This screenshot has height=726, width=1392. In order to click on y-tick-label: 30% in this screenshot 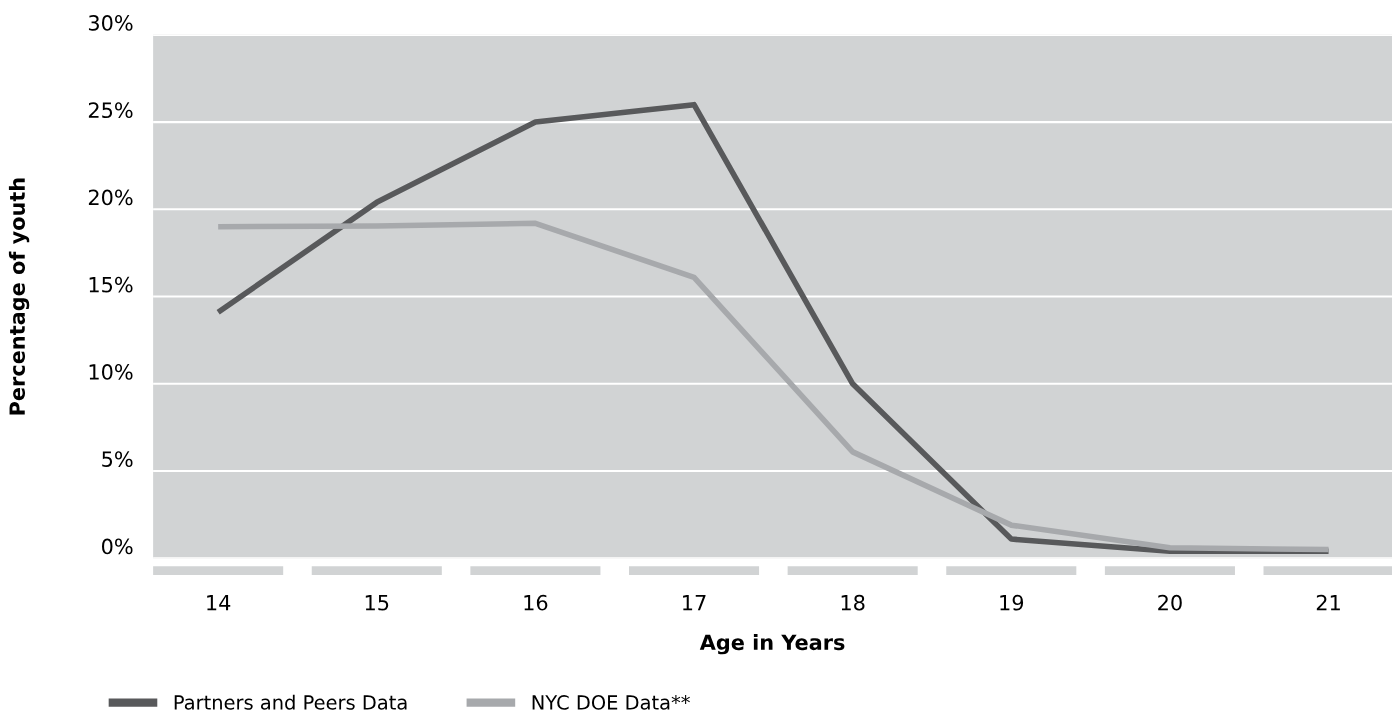, I will do `click(110, 23)`.